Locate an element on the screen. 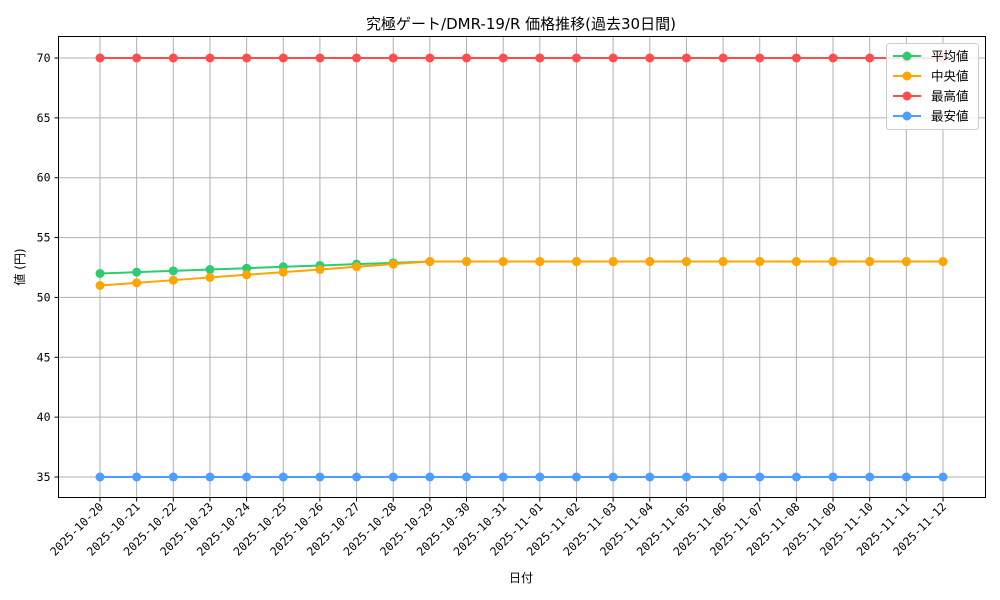 The image size is (1000, 600). y-tick-label: 65 is located at coordinates (44, 118).